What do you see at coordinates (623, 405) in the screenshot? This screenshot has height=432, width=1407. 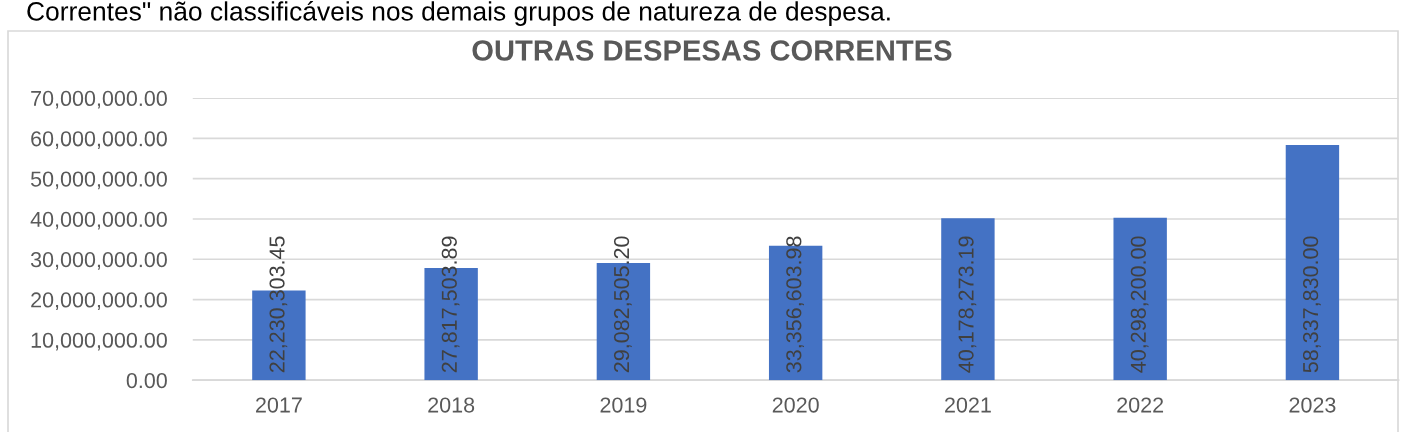 I see `x-tick-label: 2019` at bounding box center [623, 405].